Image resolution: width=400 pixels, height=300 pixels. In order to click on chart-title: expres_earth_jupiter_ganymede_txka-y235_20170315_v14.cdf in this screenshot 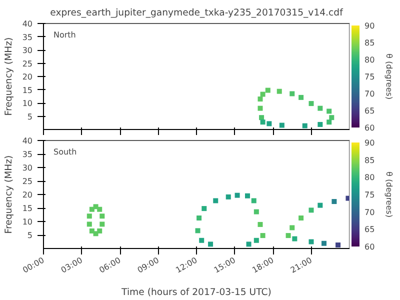, I will do `click(197, 13)`.